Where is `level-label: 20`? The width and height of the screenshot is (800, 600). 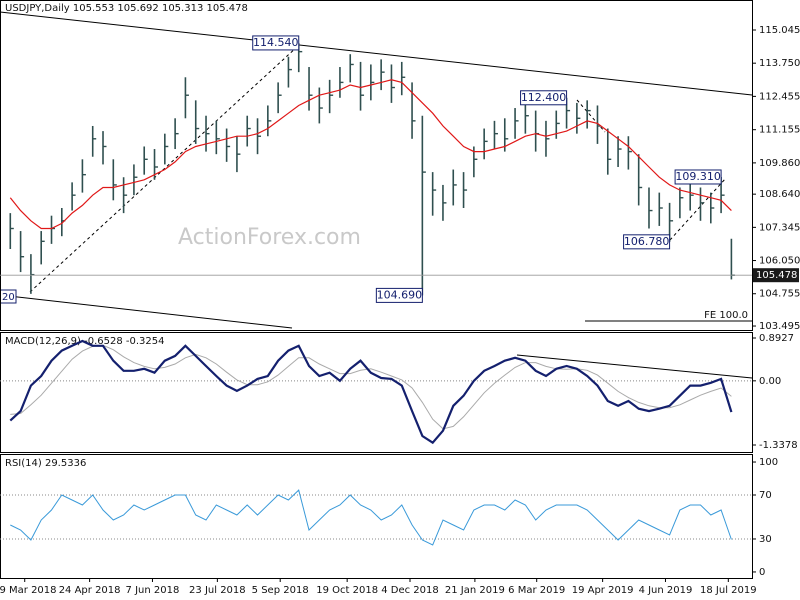 level-label: 20 is located at coordinates (8, 297).